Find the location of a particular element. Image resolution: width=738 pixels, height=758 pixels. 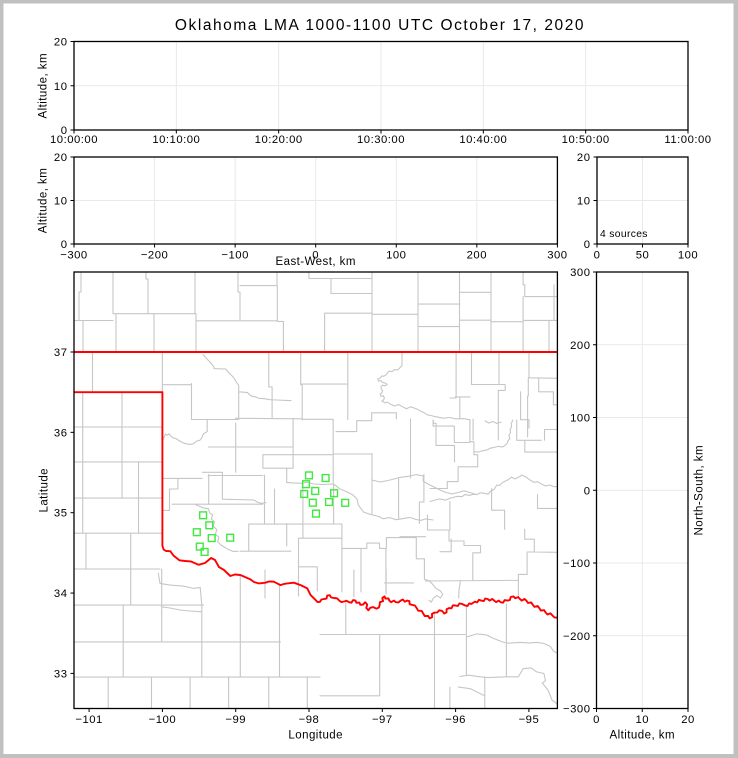

svg-text: East-West, km is located at coordinates (315, 262).